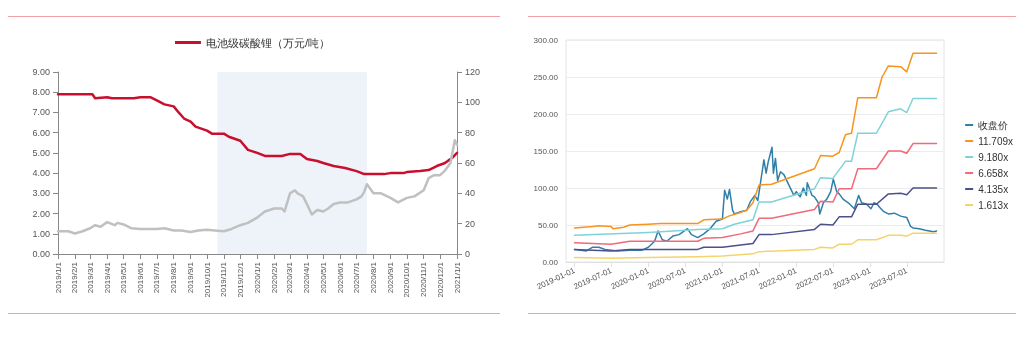 The height and width of the screenshot is (347, 1024). I want to click on y-tick-label: 5.00, so click(41, 152).